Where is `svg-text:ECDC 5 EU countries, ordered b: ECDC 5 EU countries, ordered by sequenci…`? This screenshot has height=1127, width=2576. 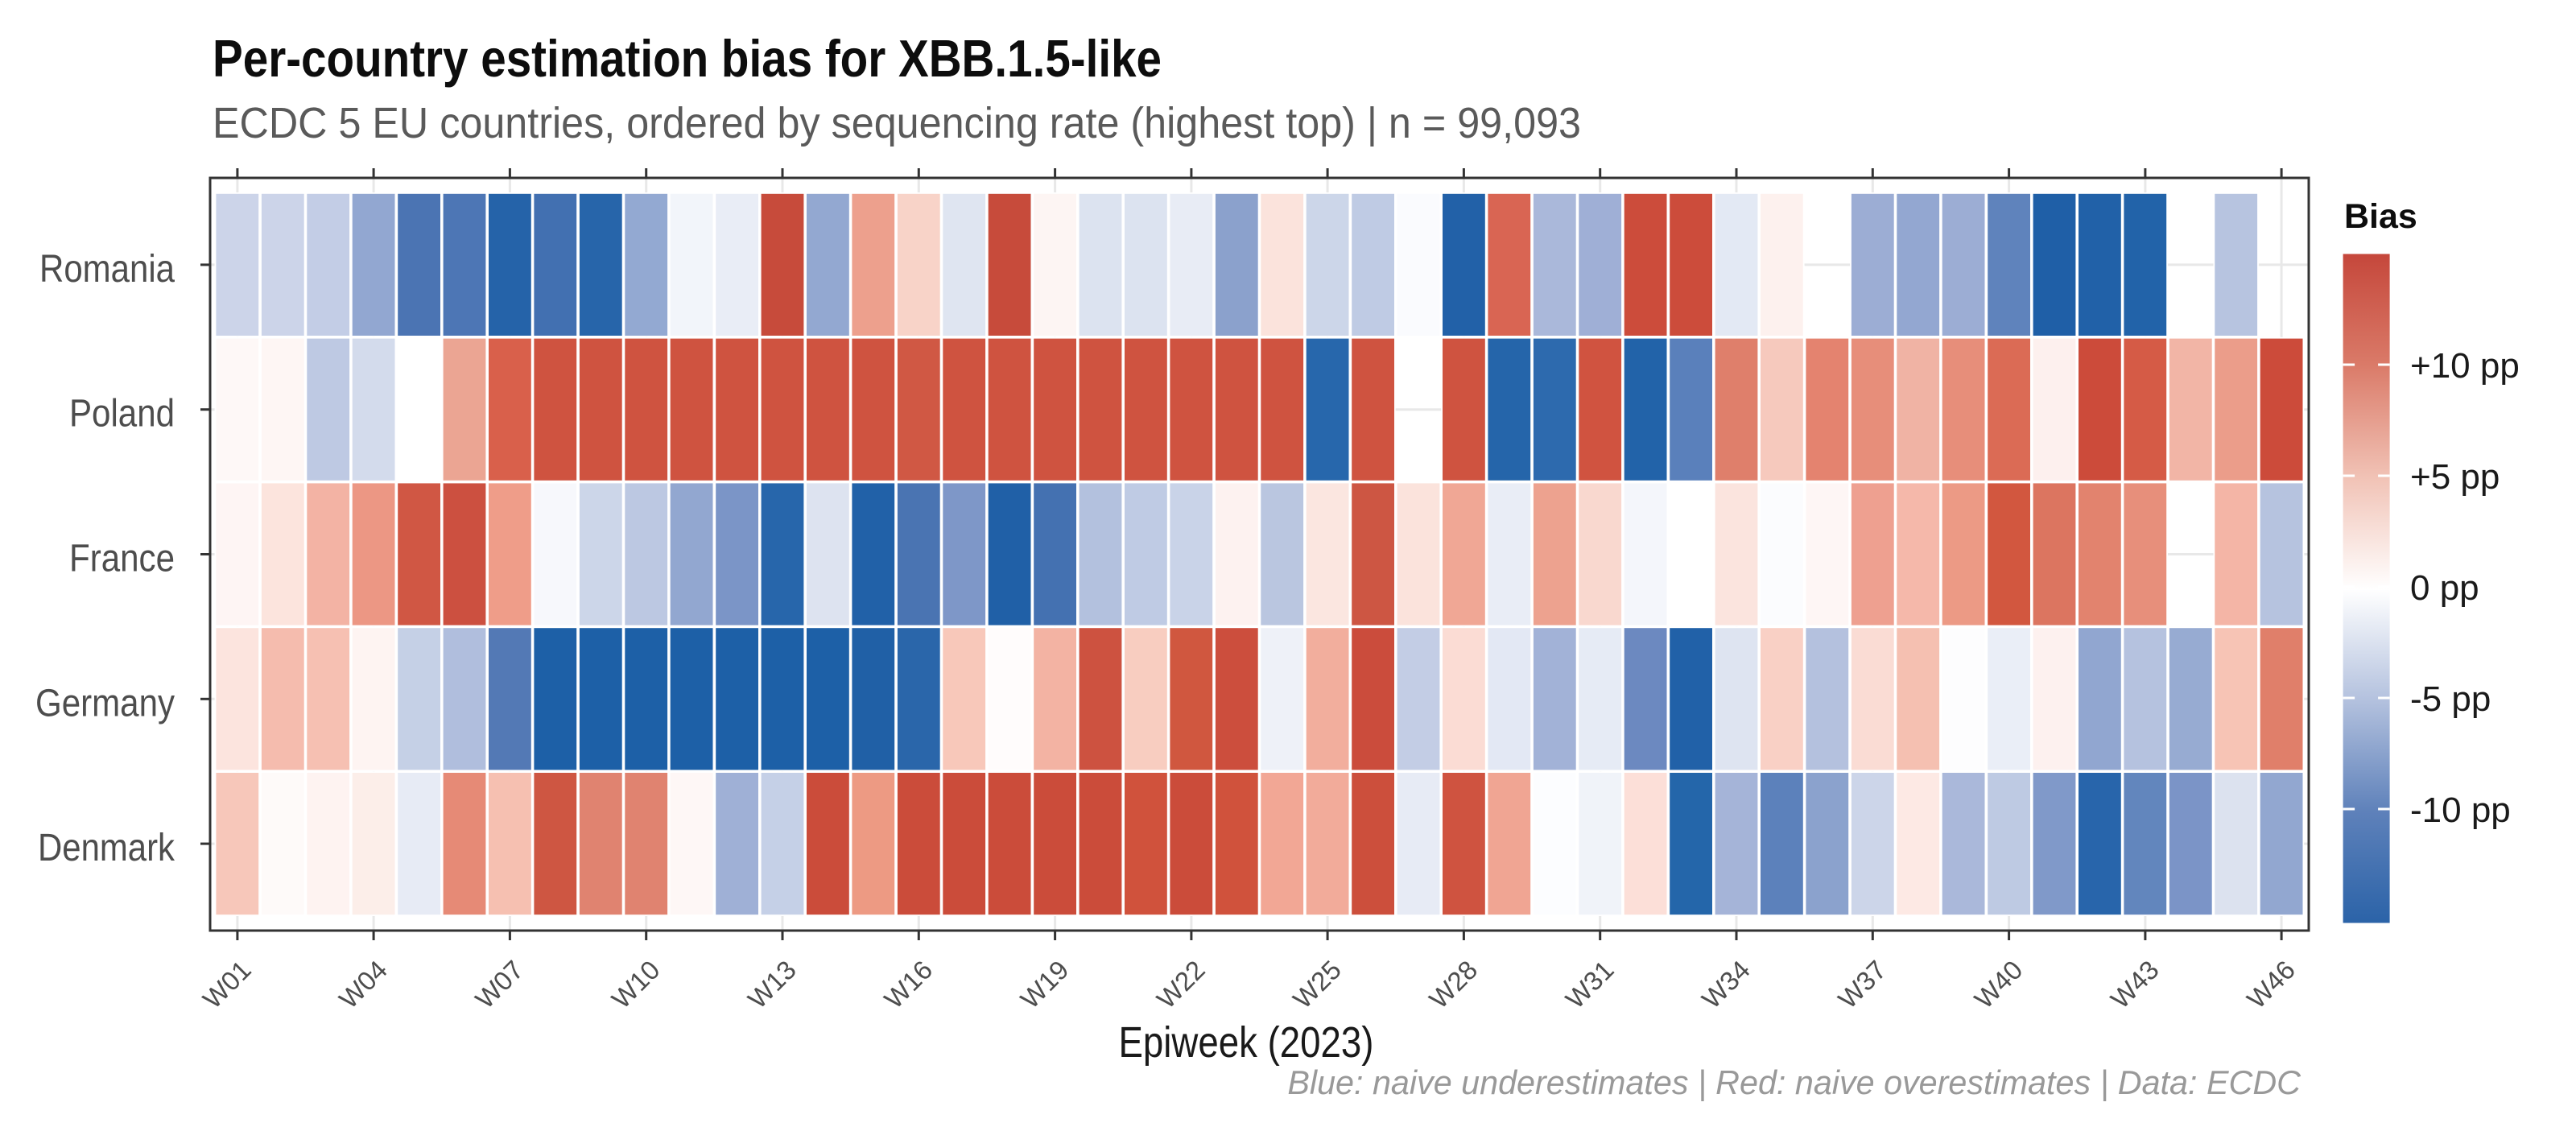
svg-text:ECDC 5 EU countries, ordered b: ECDC 5 EU countries, ordered by sequenci… is located at coordinates (897, 123).